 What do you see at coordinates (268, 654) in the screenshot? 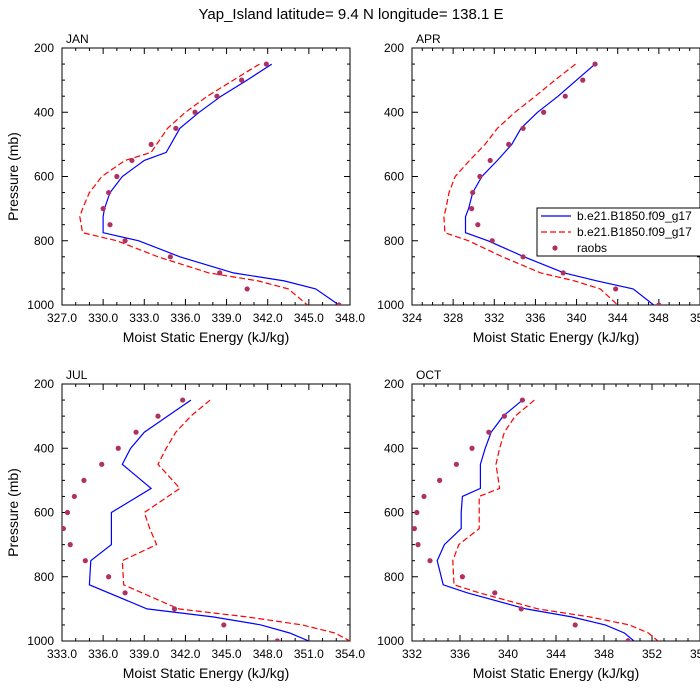
I see `x-tick-label: 348.0` at bounding box center [268, 654].